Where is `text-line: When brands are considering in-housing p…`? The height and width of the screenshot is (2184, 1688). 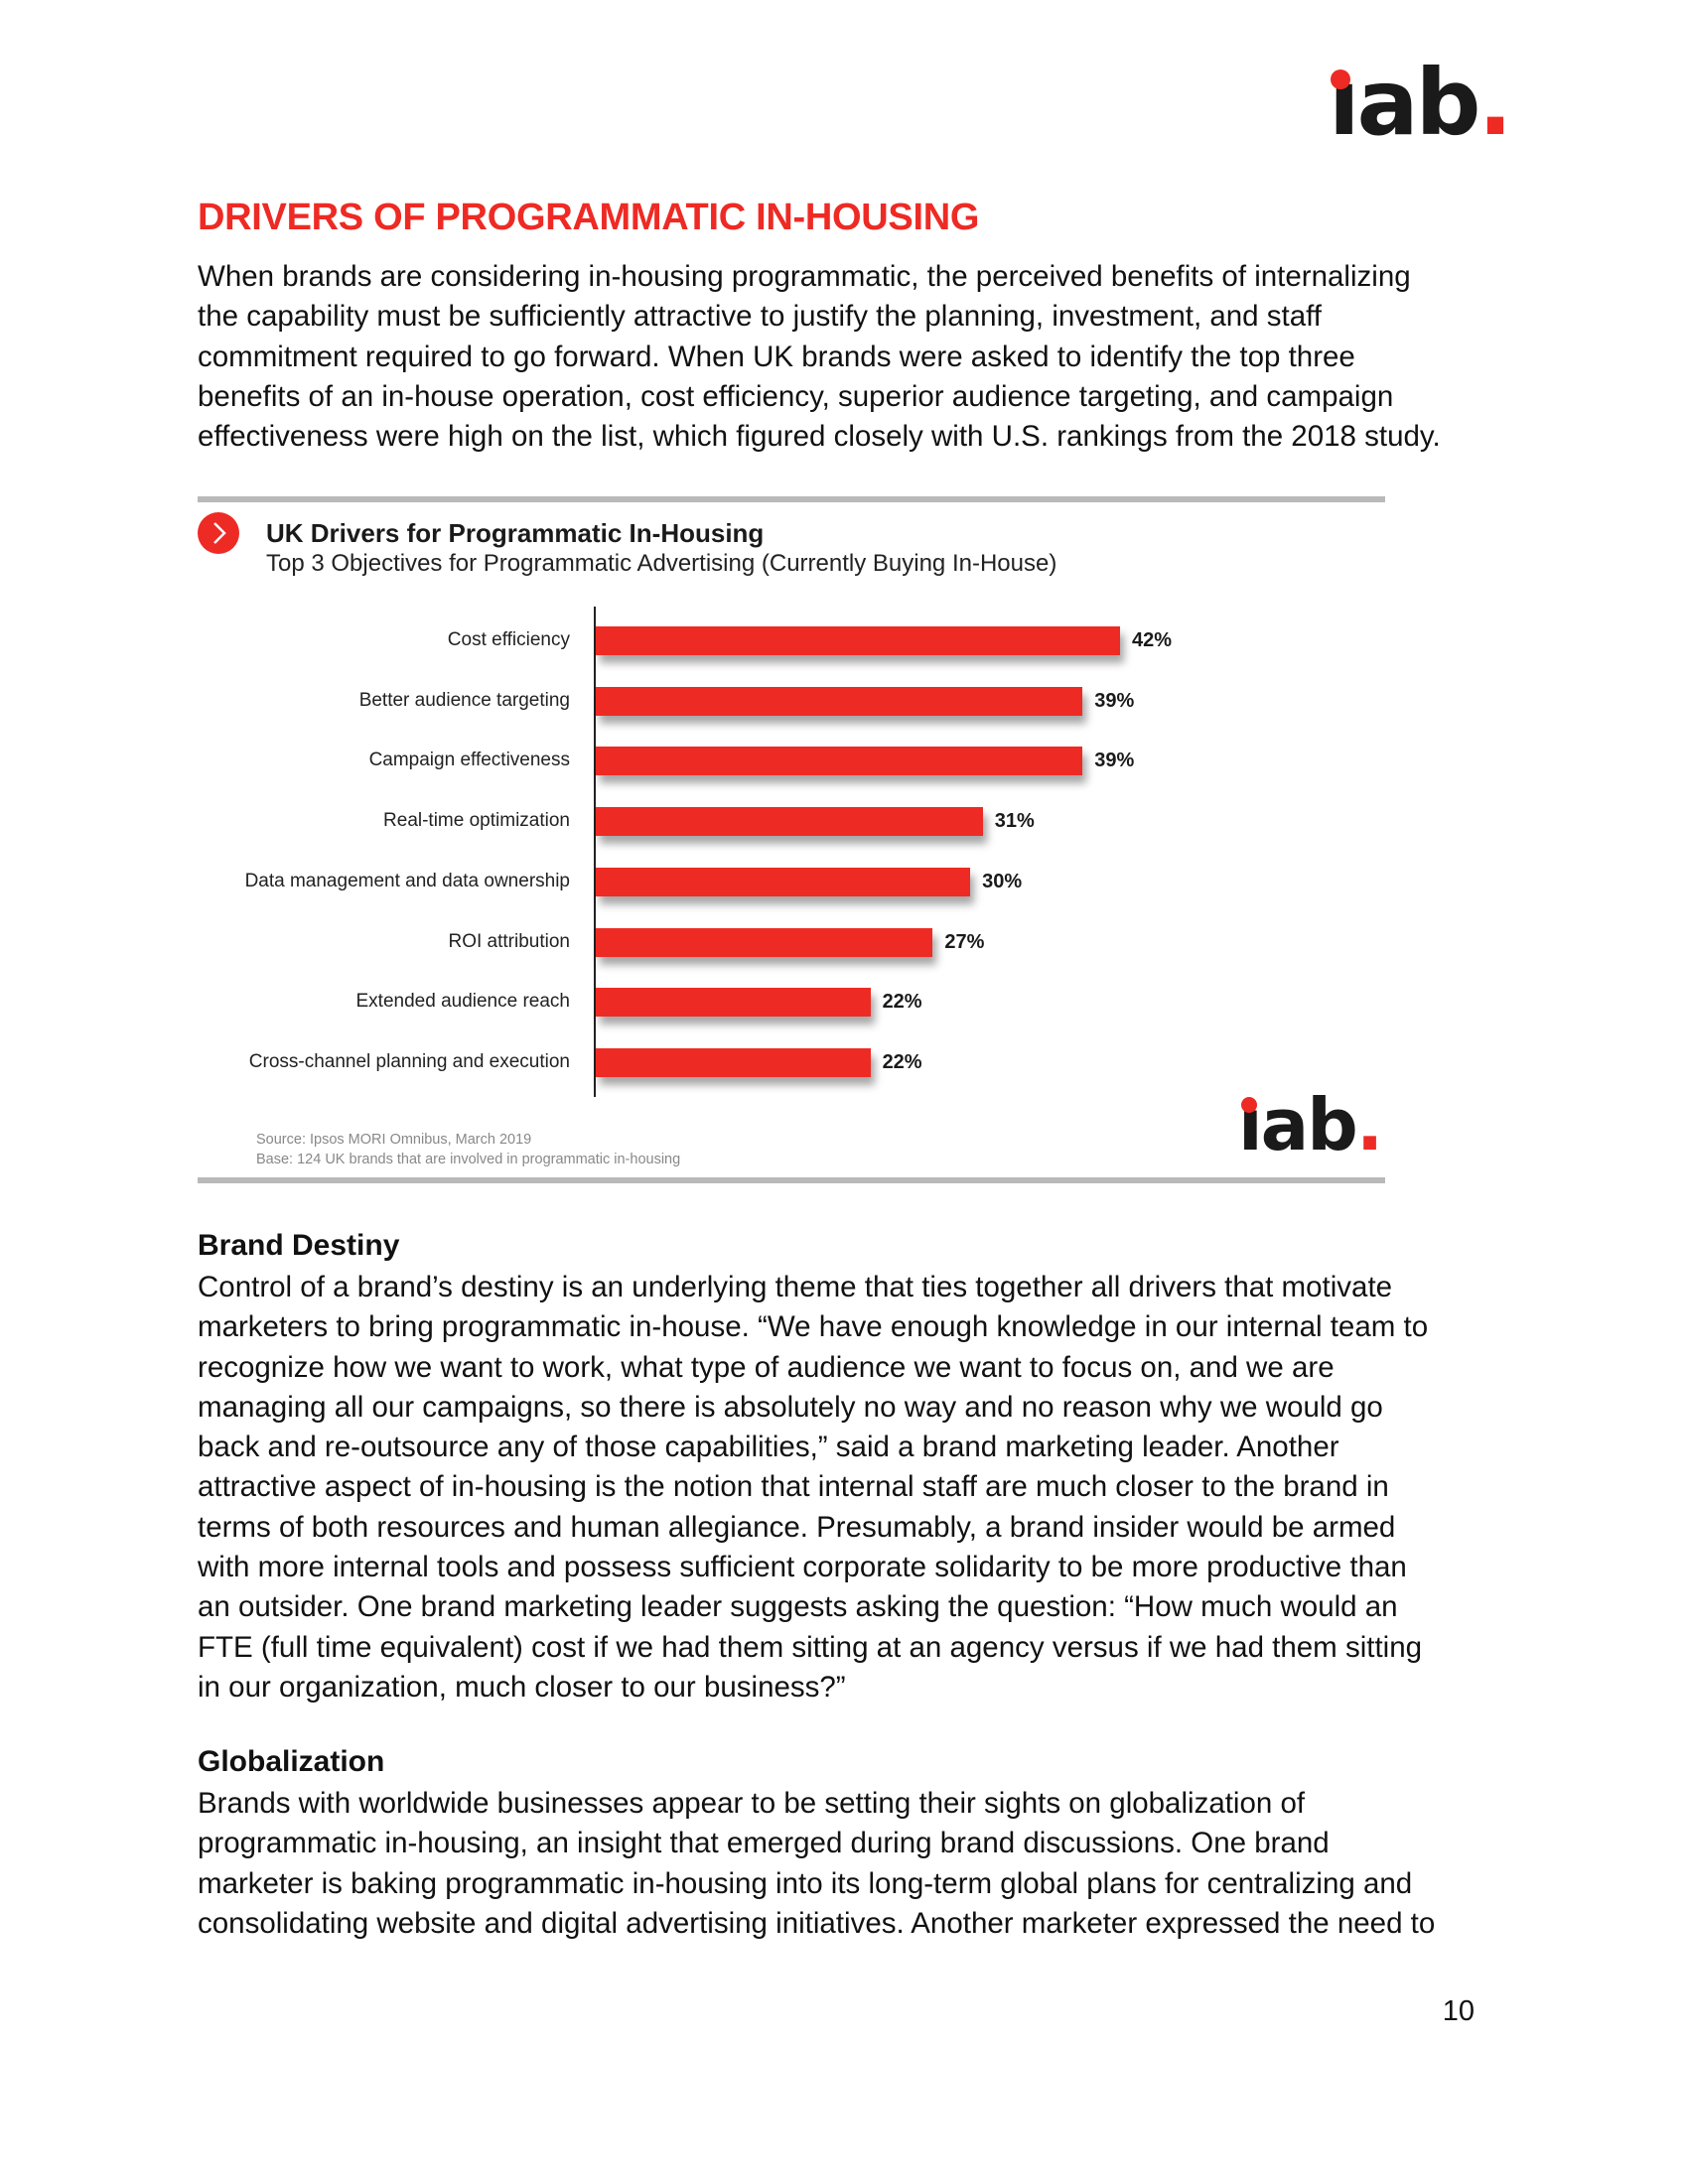
text-line: When brands are considering in-housing p… is located at coordinates (804, 276).